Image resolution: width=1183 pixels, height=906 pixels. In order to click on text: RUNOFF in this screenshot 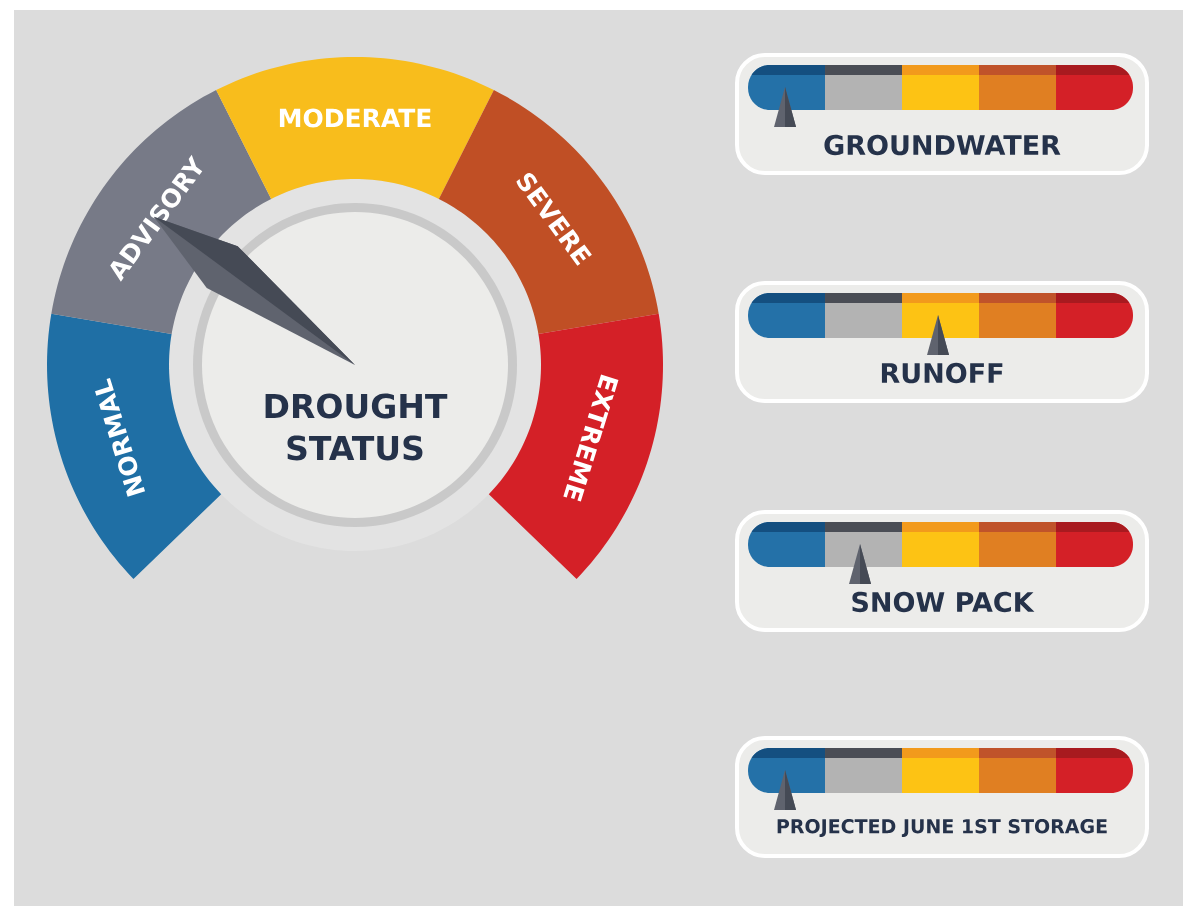, I will do `click(942, 373)`.